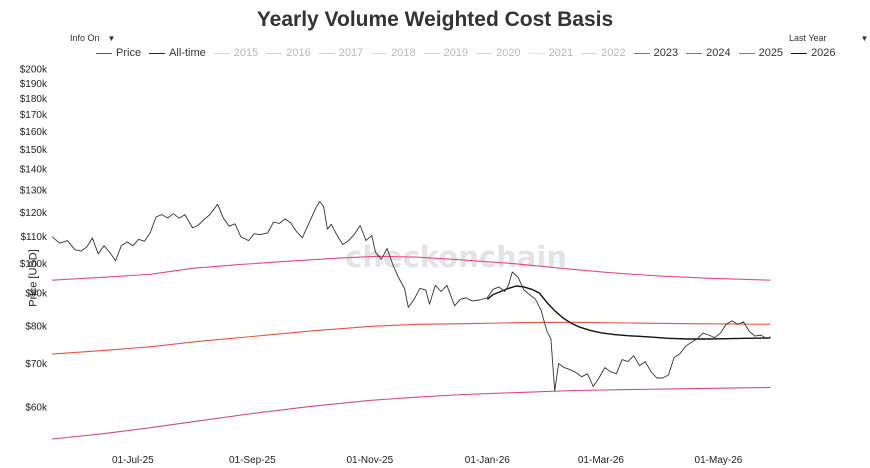  I want to click on x-tick-label: 01-Mar-26, so click(601, 460).